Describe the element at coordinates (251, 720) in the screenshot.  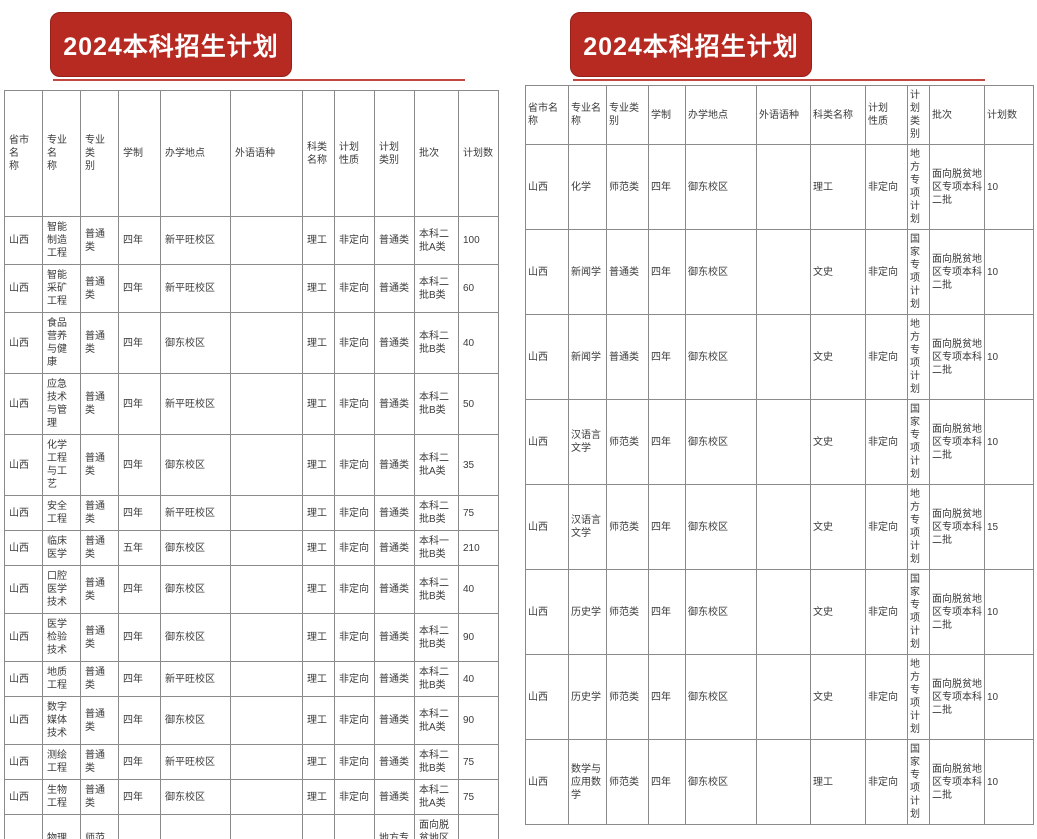
I see `table-row: 山西 数字媒体技术 普通类 四年 御东校区 理工 非定向 普通类 本科二批A类 90` at that location.